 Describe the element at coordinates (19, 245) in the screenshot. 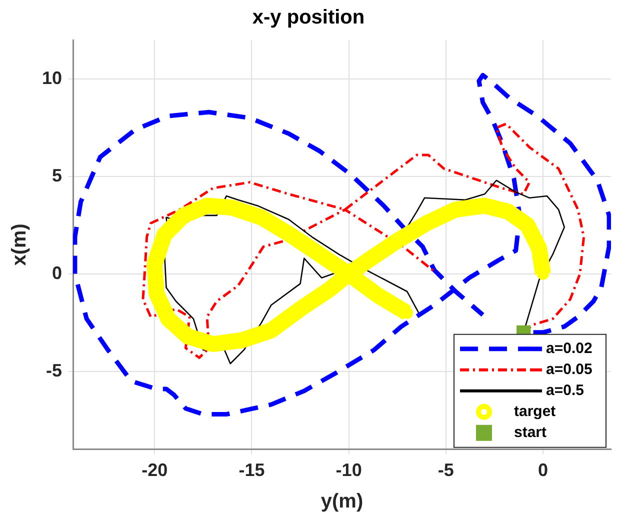

I see `y-axis-title: x(m)` at that location.